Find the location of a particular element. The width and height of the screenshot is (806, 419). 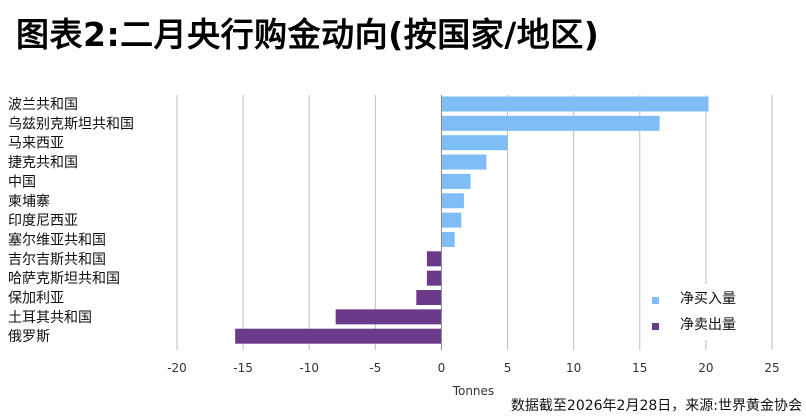

category-label: 中国 is located at coordinates (22, 182).